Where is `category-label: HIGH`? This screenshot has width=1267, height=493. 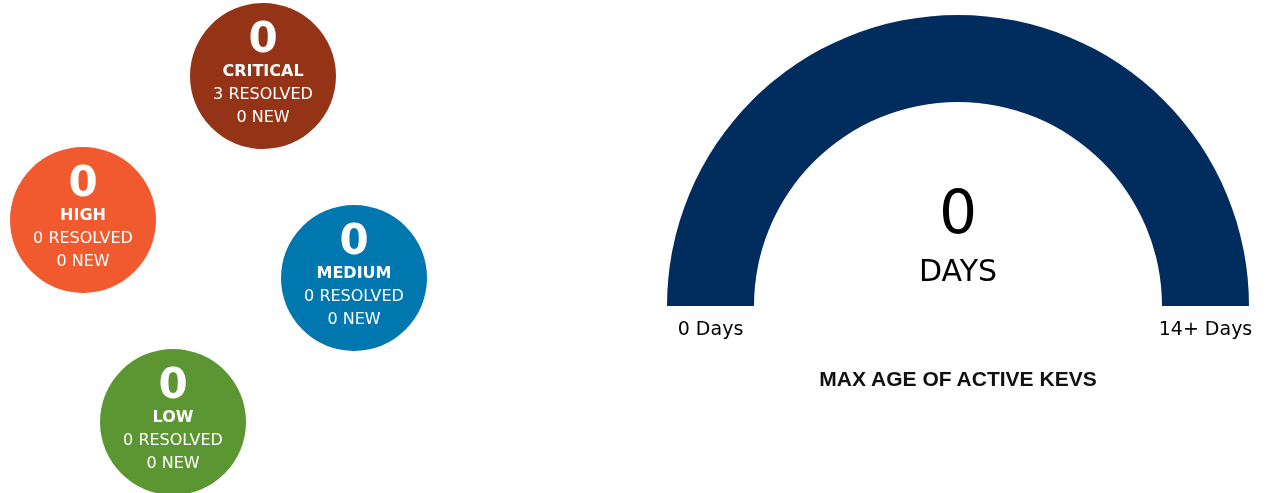 category-label: HIGH is located at coordinates (83, 214).